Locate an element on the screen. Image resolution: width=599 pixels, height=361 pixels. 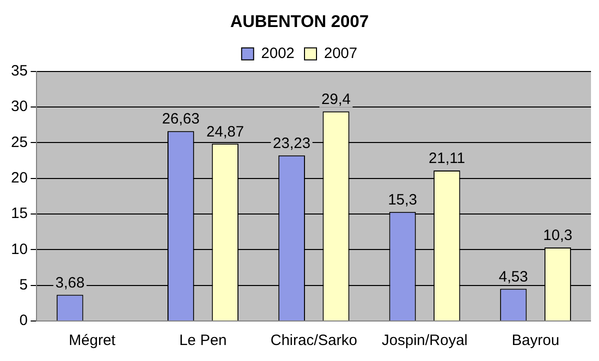
legend-label: 2007 is located at coordinates (341, 53).